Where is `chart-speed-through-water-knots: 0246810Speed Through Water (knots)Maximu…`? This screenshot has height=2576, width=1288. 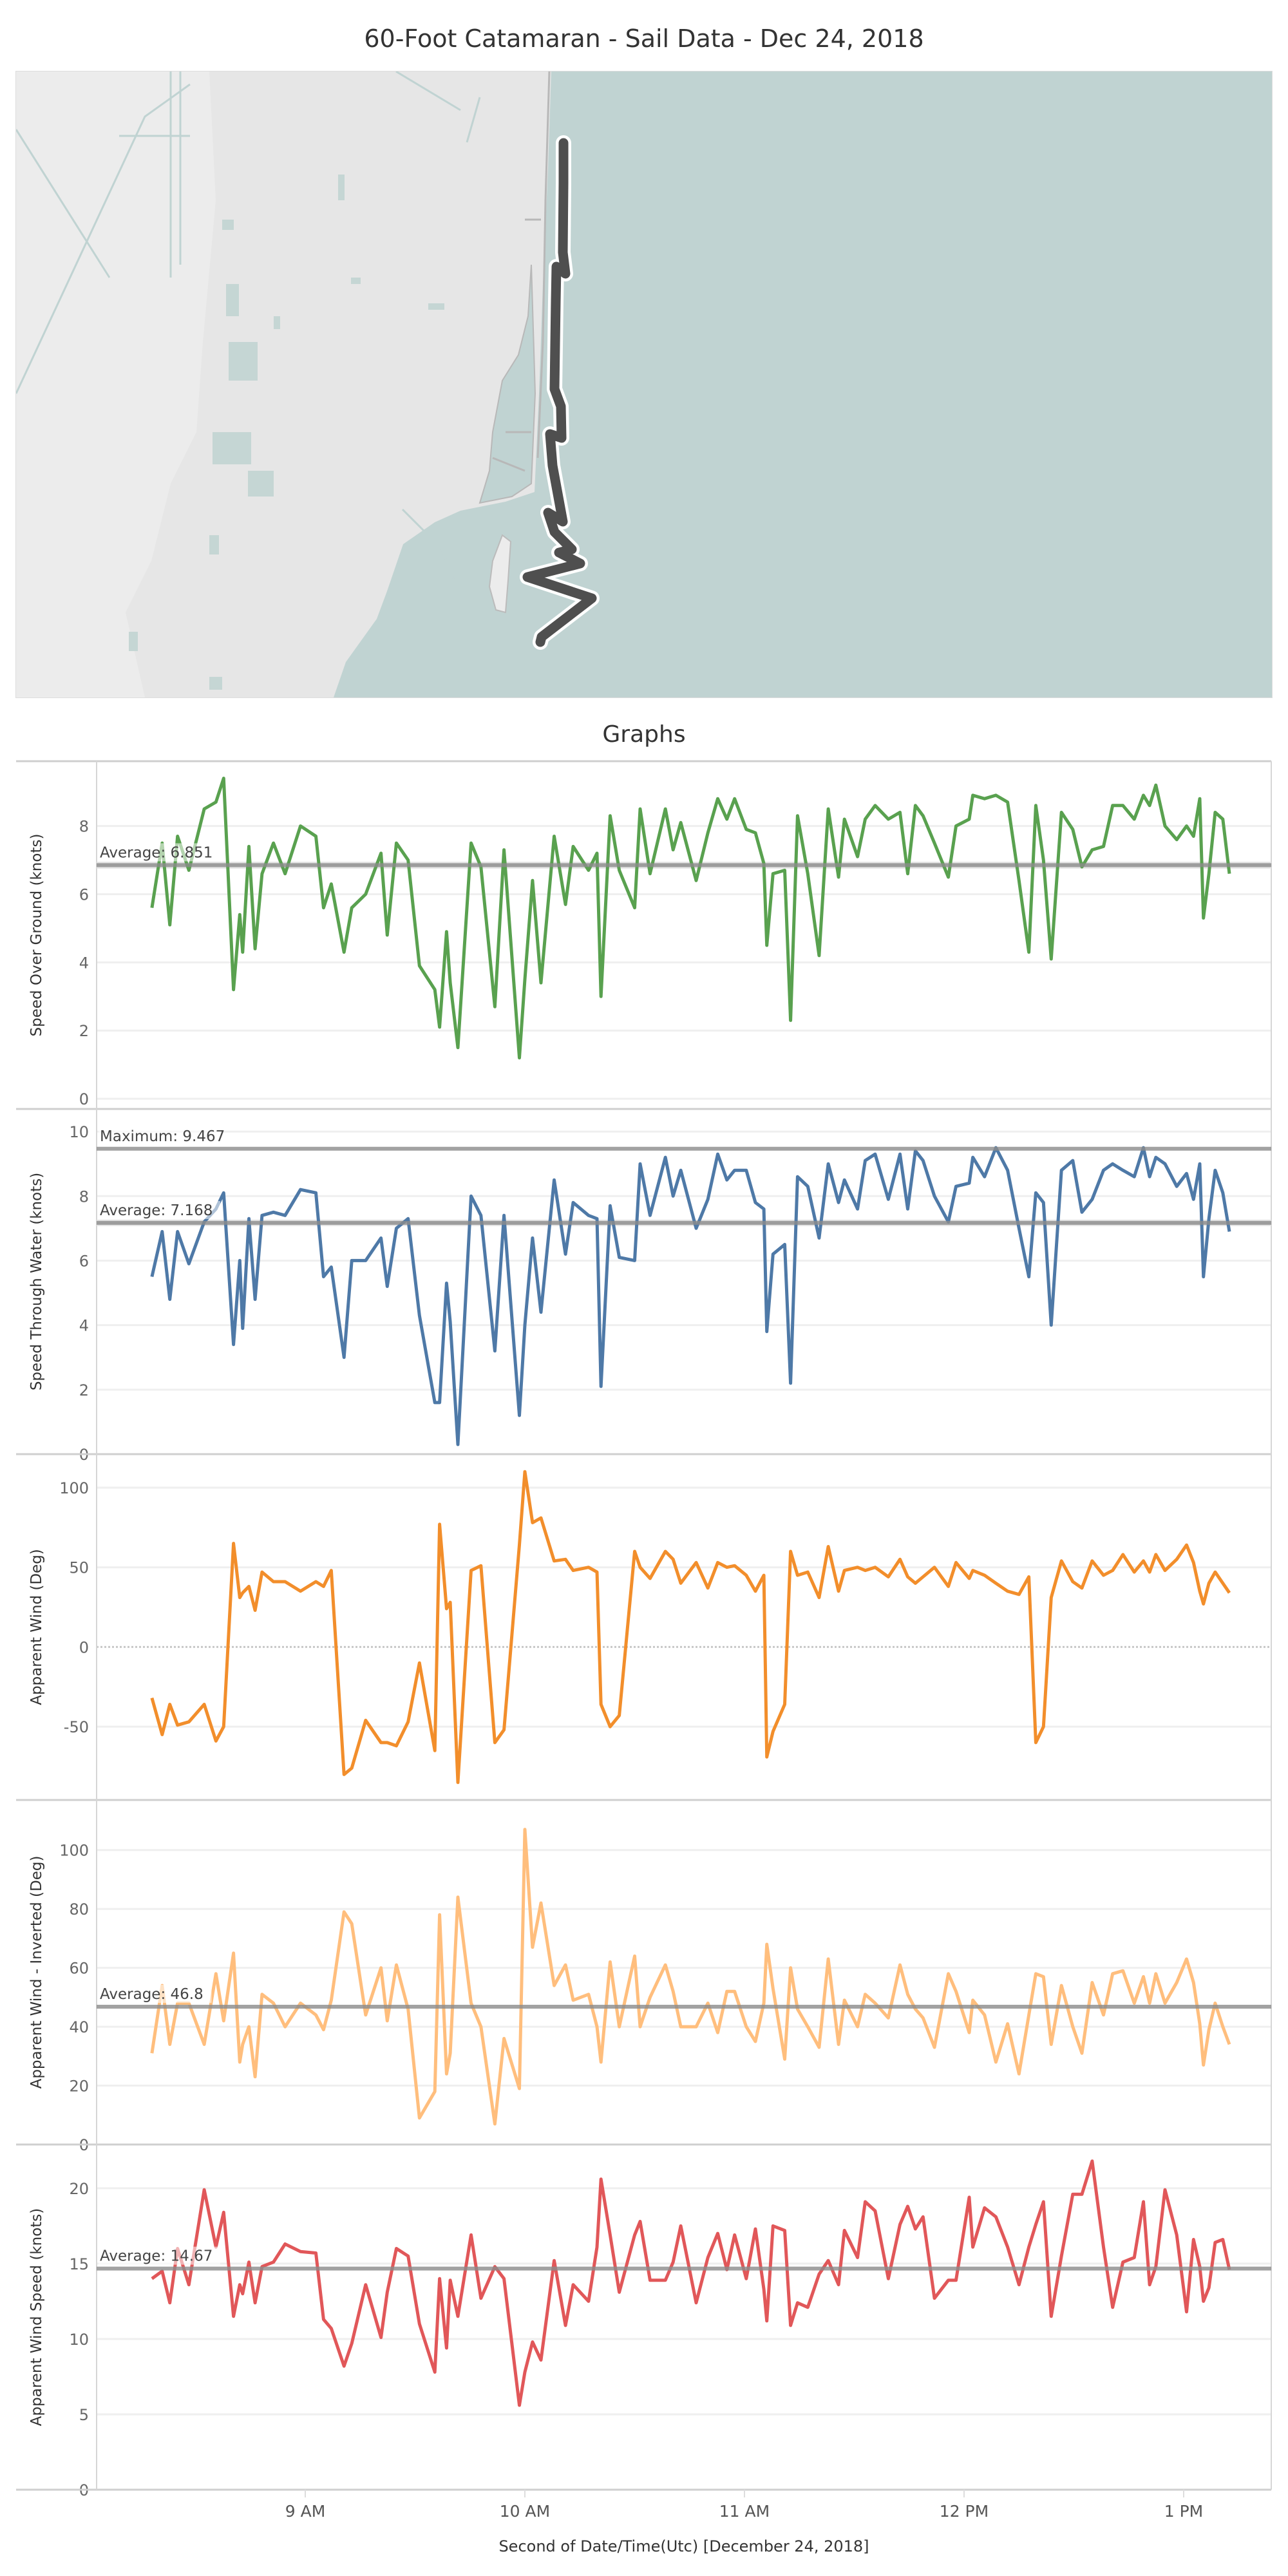
chart-speed-through-water-knots: 0246810Speed Through Water (knots)Maximu… is located at coordinates (644, 1287).